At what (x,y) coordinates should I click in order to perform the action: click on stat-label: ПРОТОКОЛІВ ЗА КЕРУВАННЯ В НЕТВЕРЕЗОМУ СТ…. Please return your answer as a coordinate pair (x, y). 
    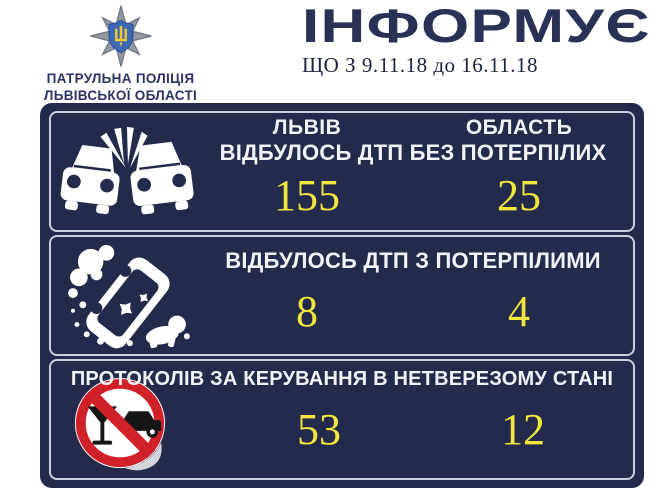
    Looking at the image, I should click on (342, 379).